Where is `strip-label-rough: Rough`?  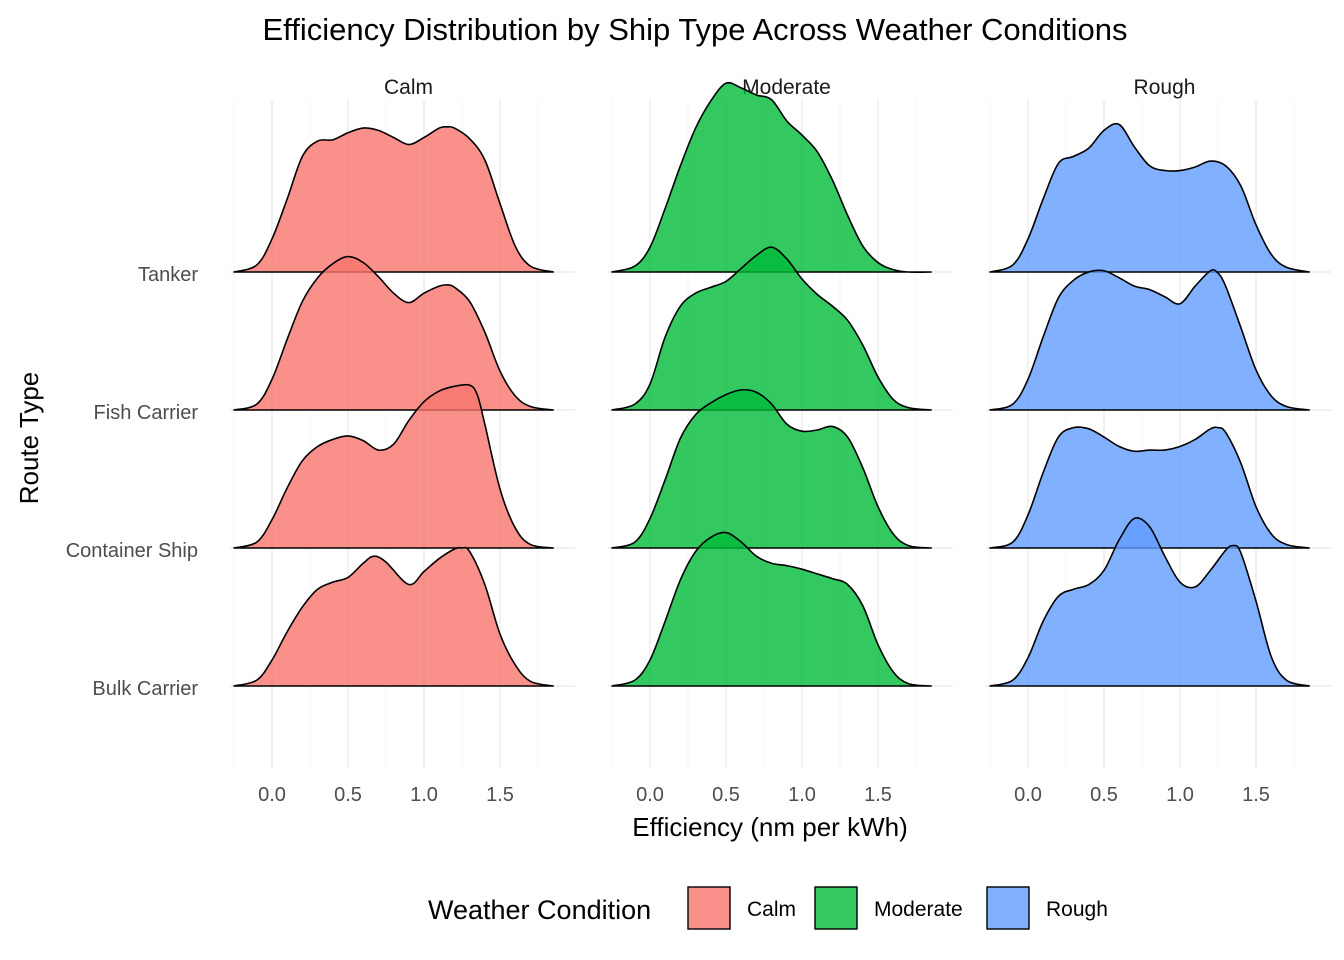
strip-label-rough: Rough is located at coordinates (1165, 87).